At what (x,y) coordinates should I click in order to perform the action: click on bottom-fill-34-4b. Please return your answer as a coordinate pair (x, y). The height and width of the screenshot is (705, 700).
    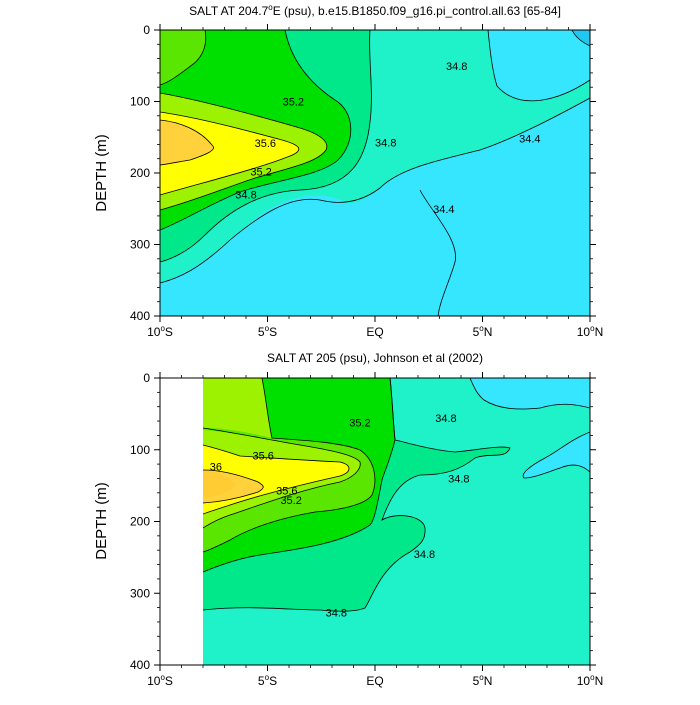
    Looking at the image, I should click on (556, 455).